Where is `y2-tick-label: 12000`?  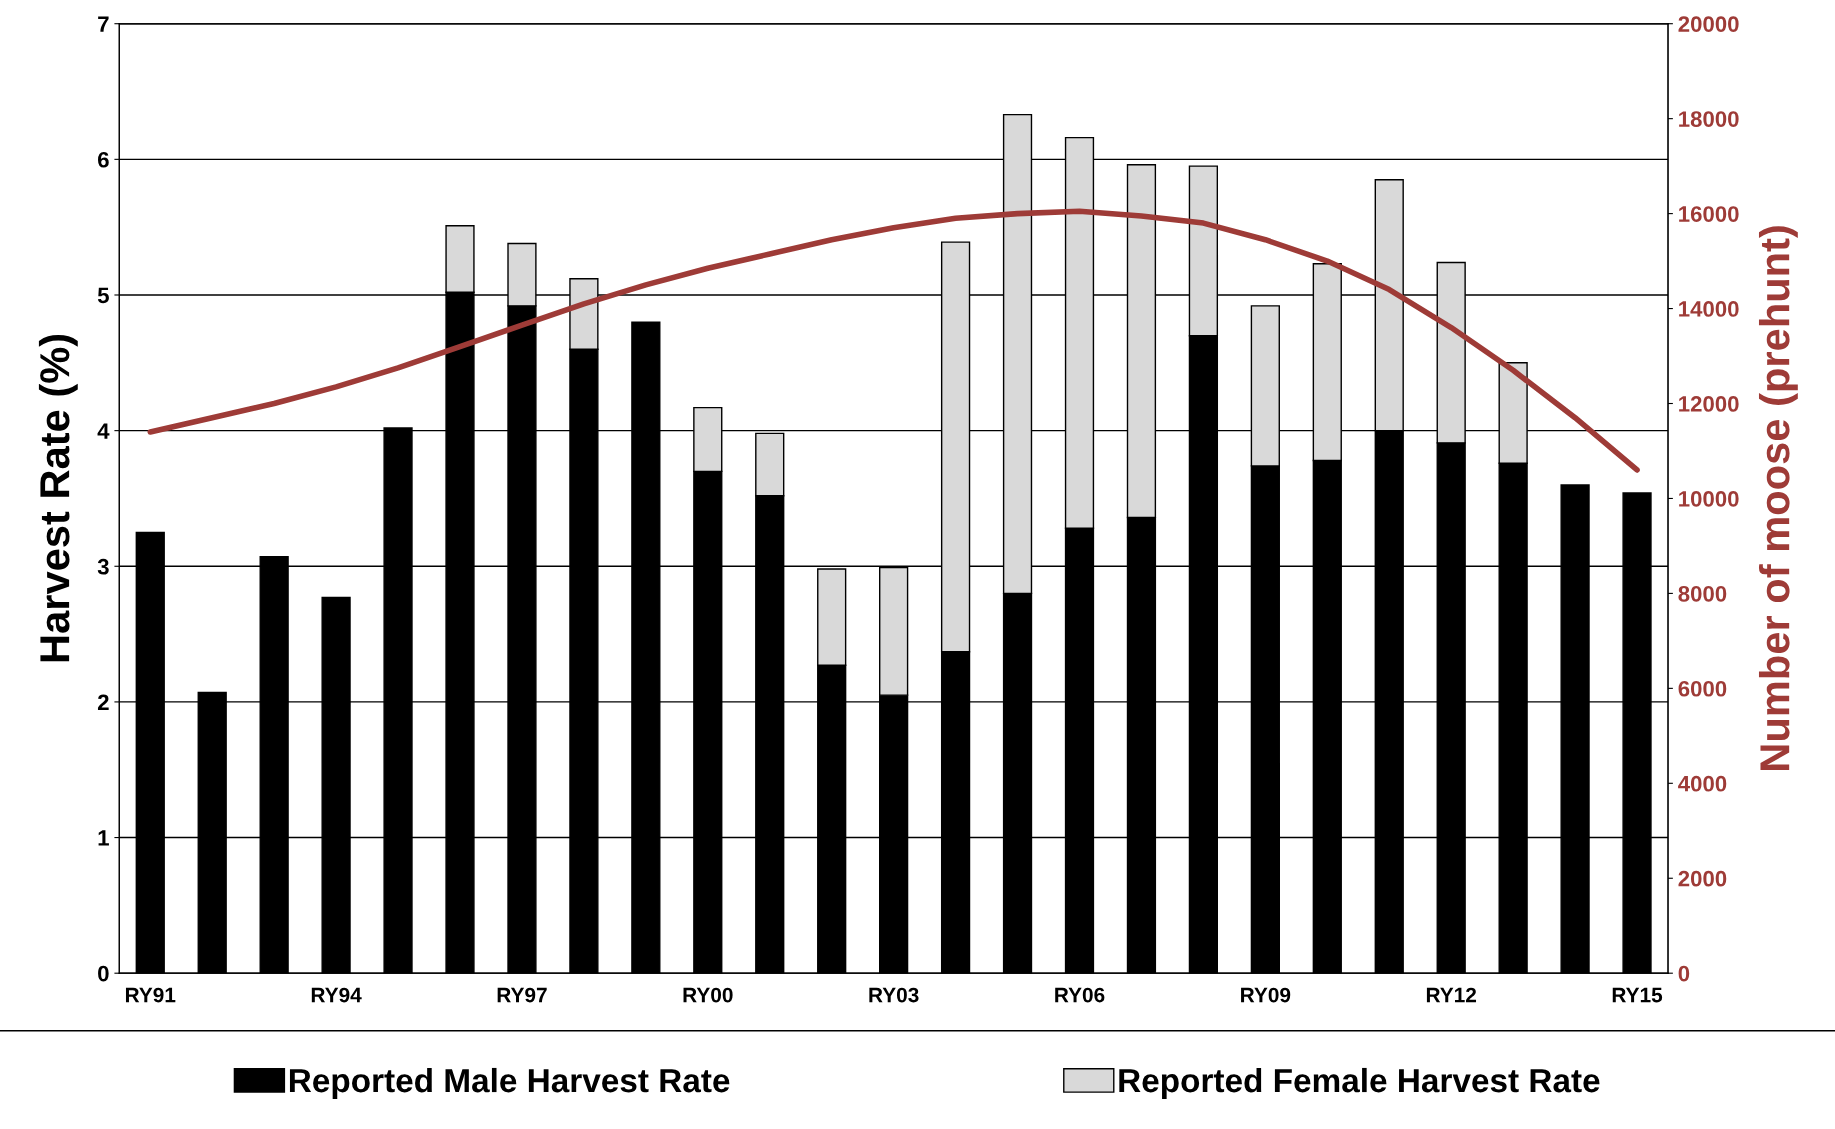
y2-tick-label: 12000 is located at coordinates (1709, 404).